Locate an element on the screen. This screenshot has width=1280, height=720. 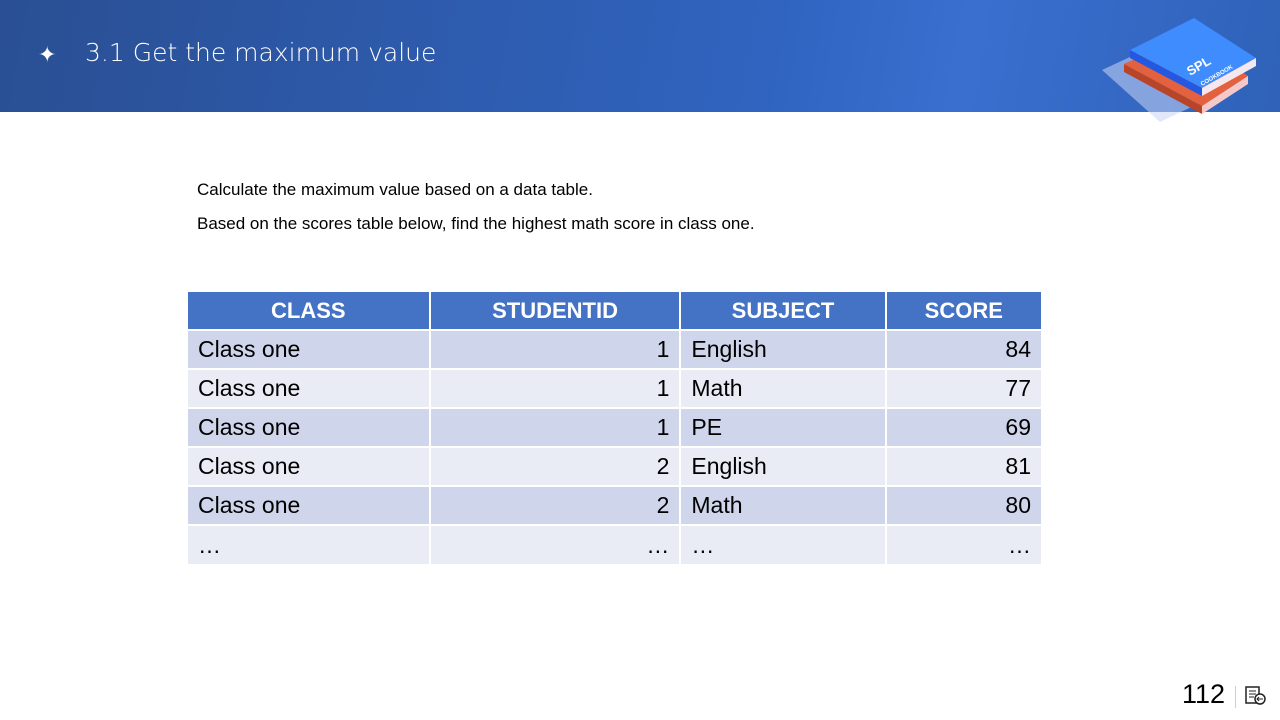
cell-score: 77 is located at coordinates (963, 388).